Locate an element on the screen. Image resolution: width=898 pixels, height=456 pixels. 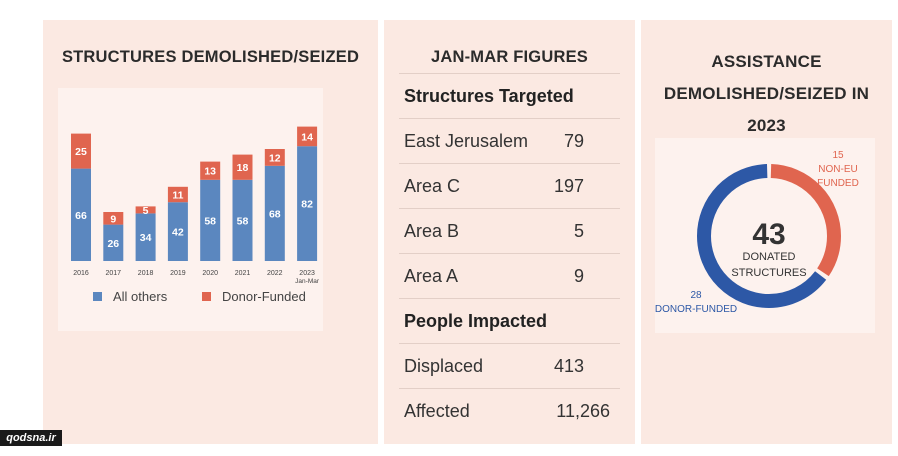
figures-section-header: Structures Targeted is located at coordinates (509, 95).